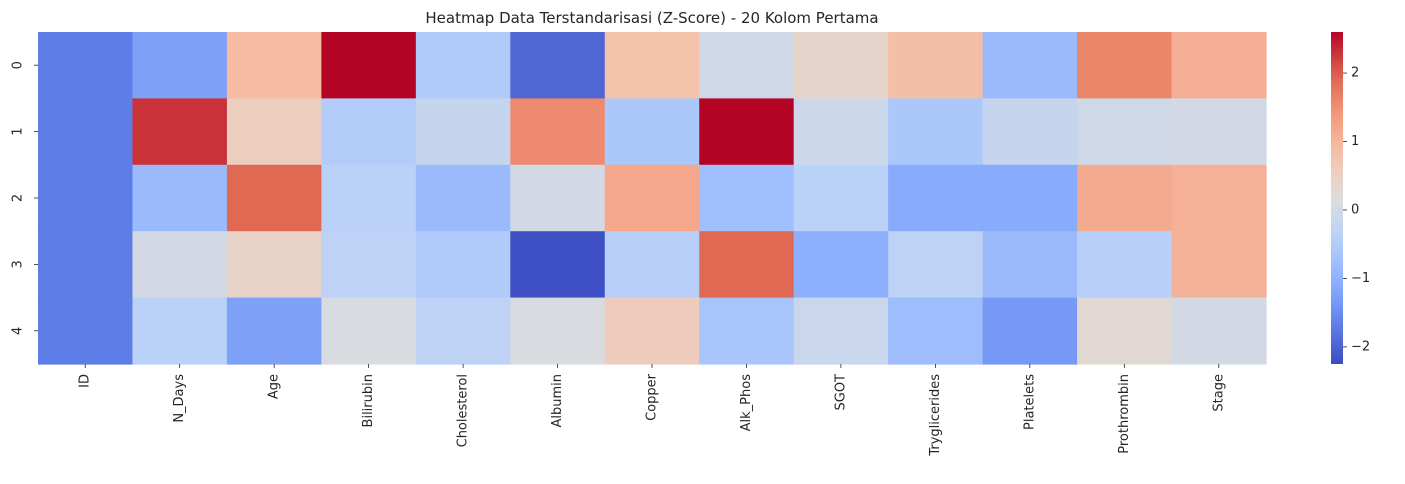 The width and height of the screenshot is (1405, 484). I want to click on column-label: Tryglicerides, so click(935, 415).